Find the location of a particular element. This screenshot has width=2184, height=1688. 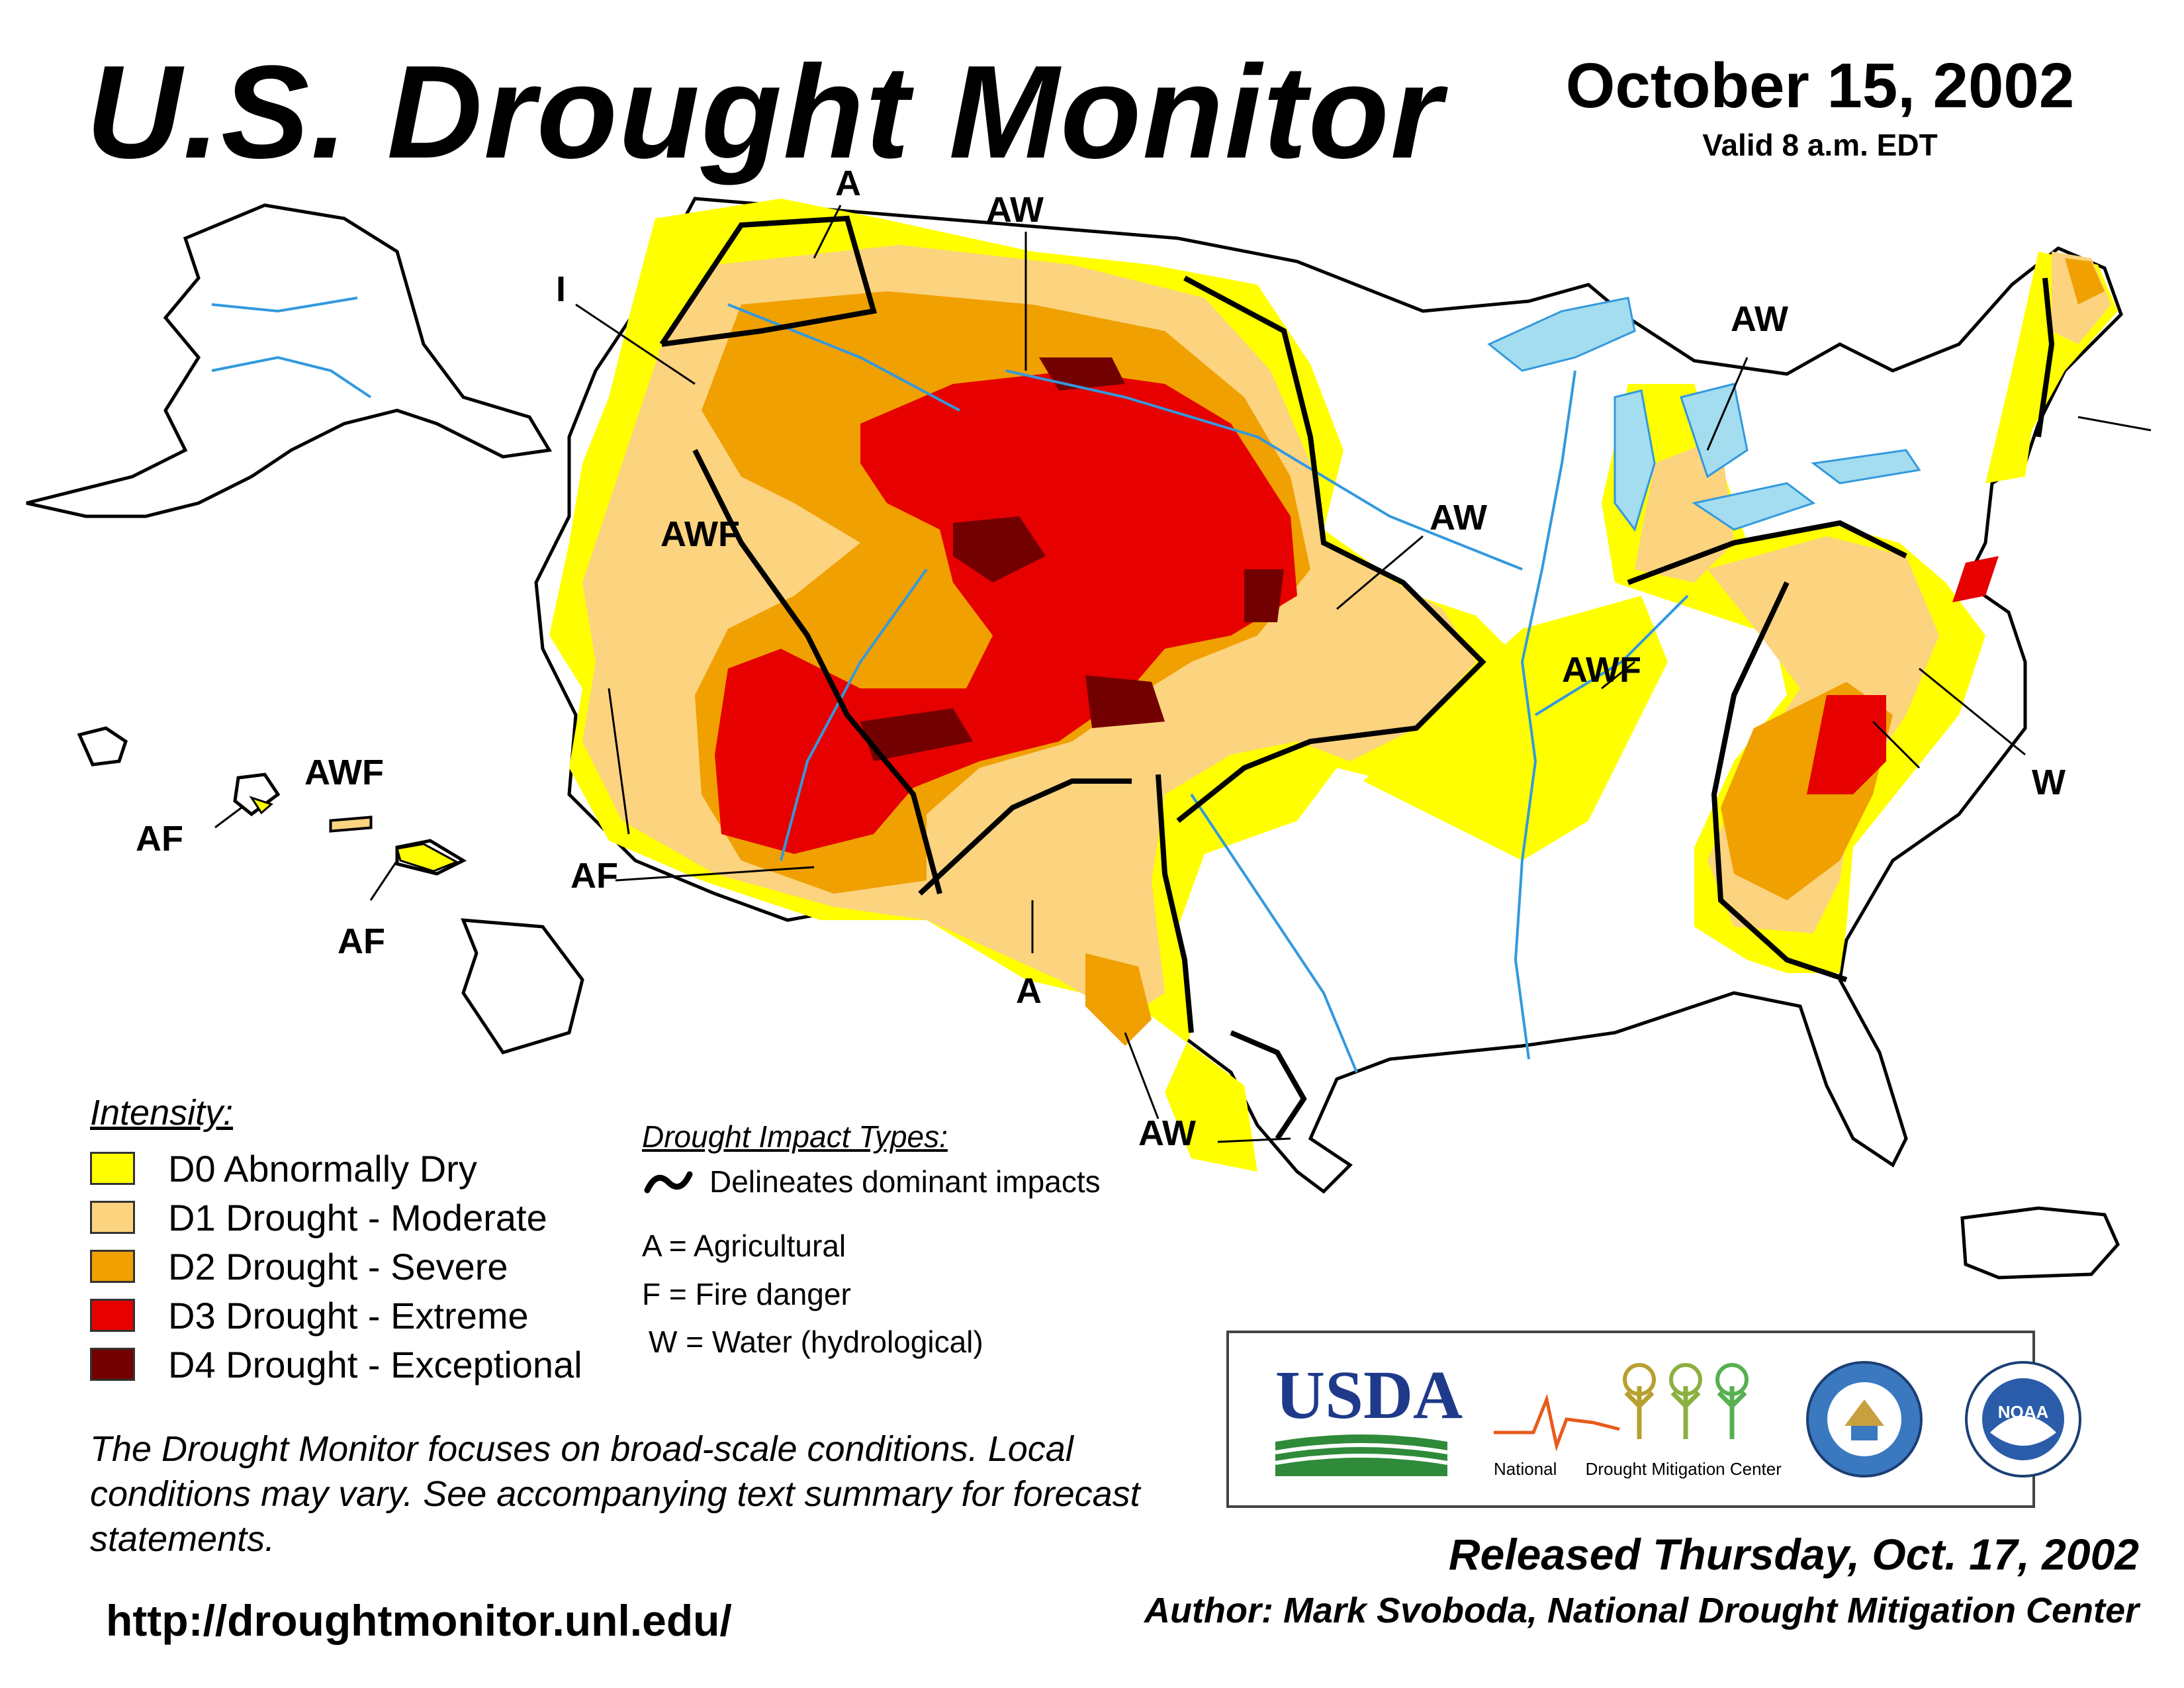

usda-logo: USDA is located at coordinates (1369, 1418).